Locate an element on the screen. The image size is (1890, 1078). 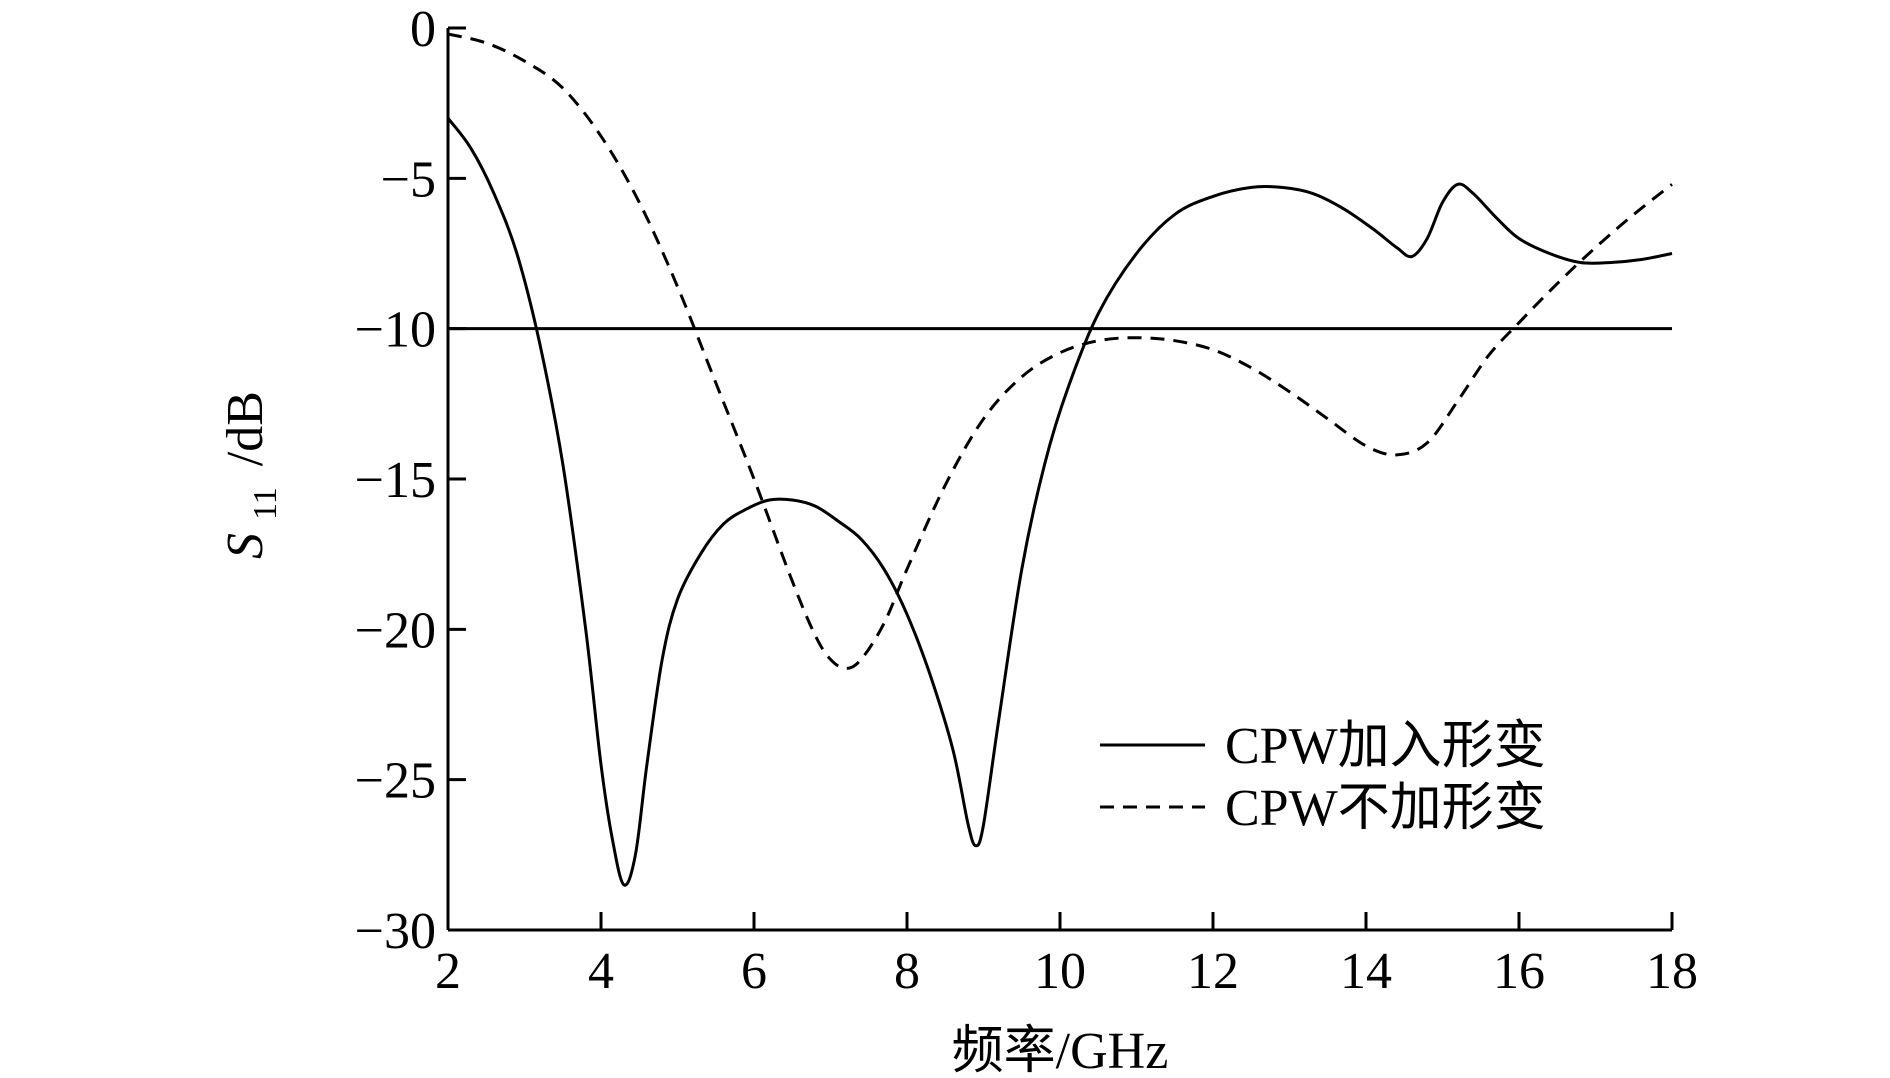
y-axis-label-symbol: S is located at coordinates (245, 546).